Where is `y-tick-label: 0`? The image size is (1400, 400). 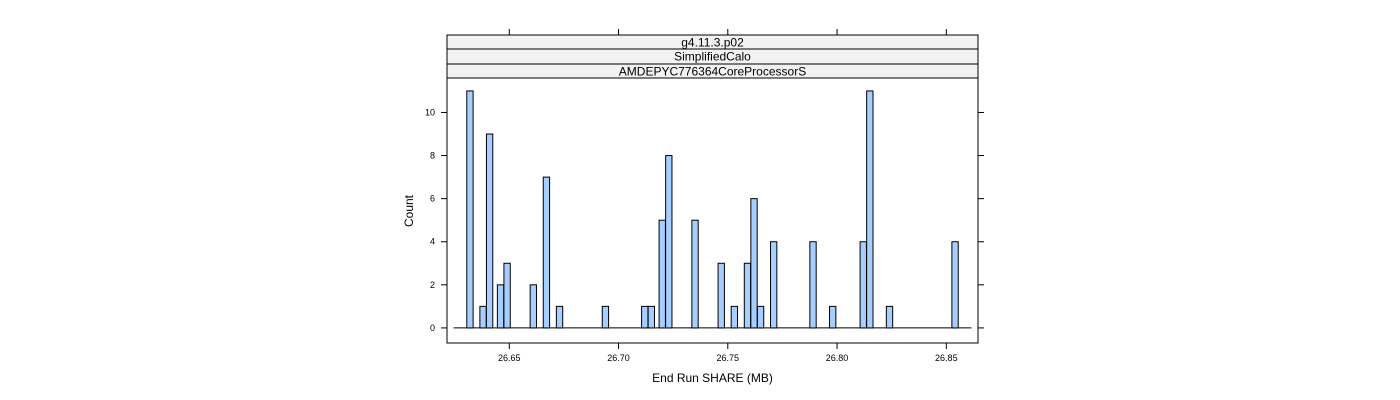
y-tick-label: 0 is located at coordinates (432, 328).